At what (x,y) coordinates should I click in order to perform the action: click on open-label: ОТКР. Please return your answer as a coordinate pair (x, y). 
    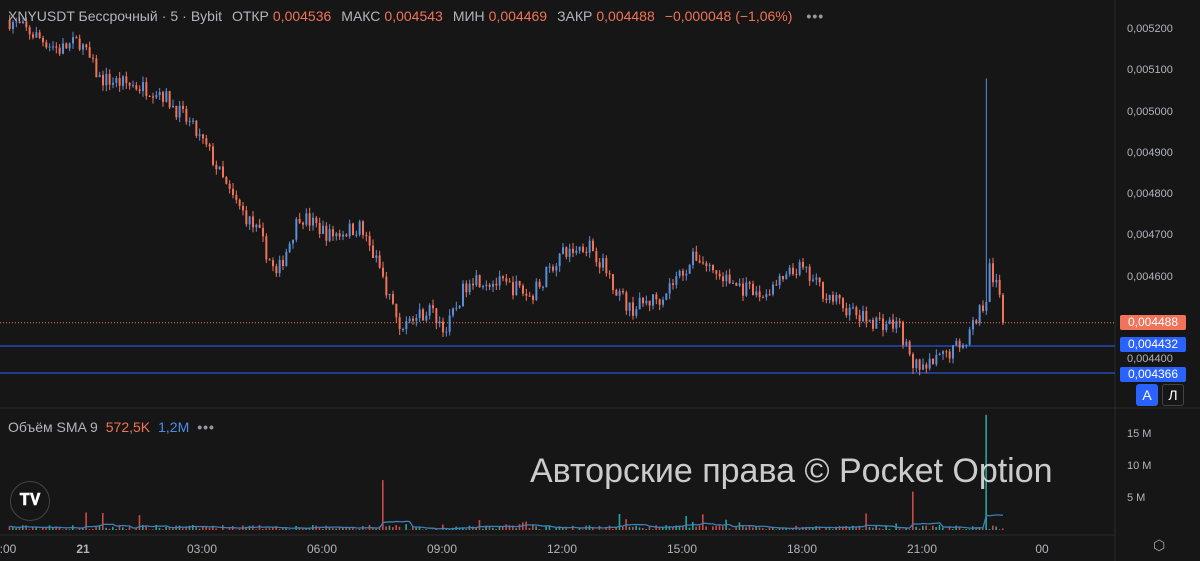
    Looking at the image, I should click on (250, 16).